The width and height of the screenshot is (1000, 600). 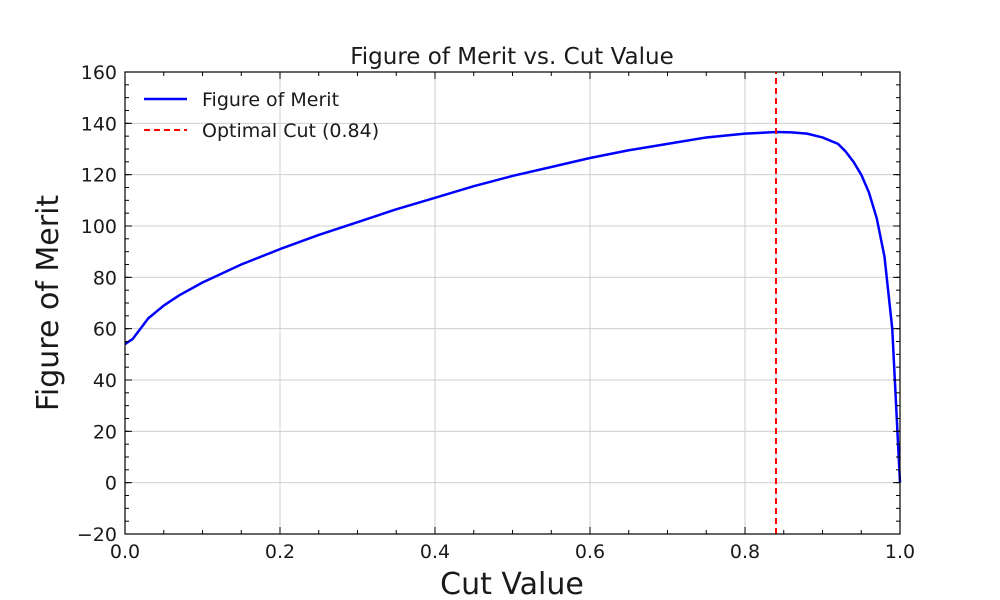 I want to click on y-tick-label: −20, so click(x=97, y=535).